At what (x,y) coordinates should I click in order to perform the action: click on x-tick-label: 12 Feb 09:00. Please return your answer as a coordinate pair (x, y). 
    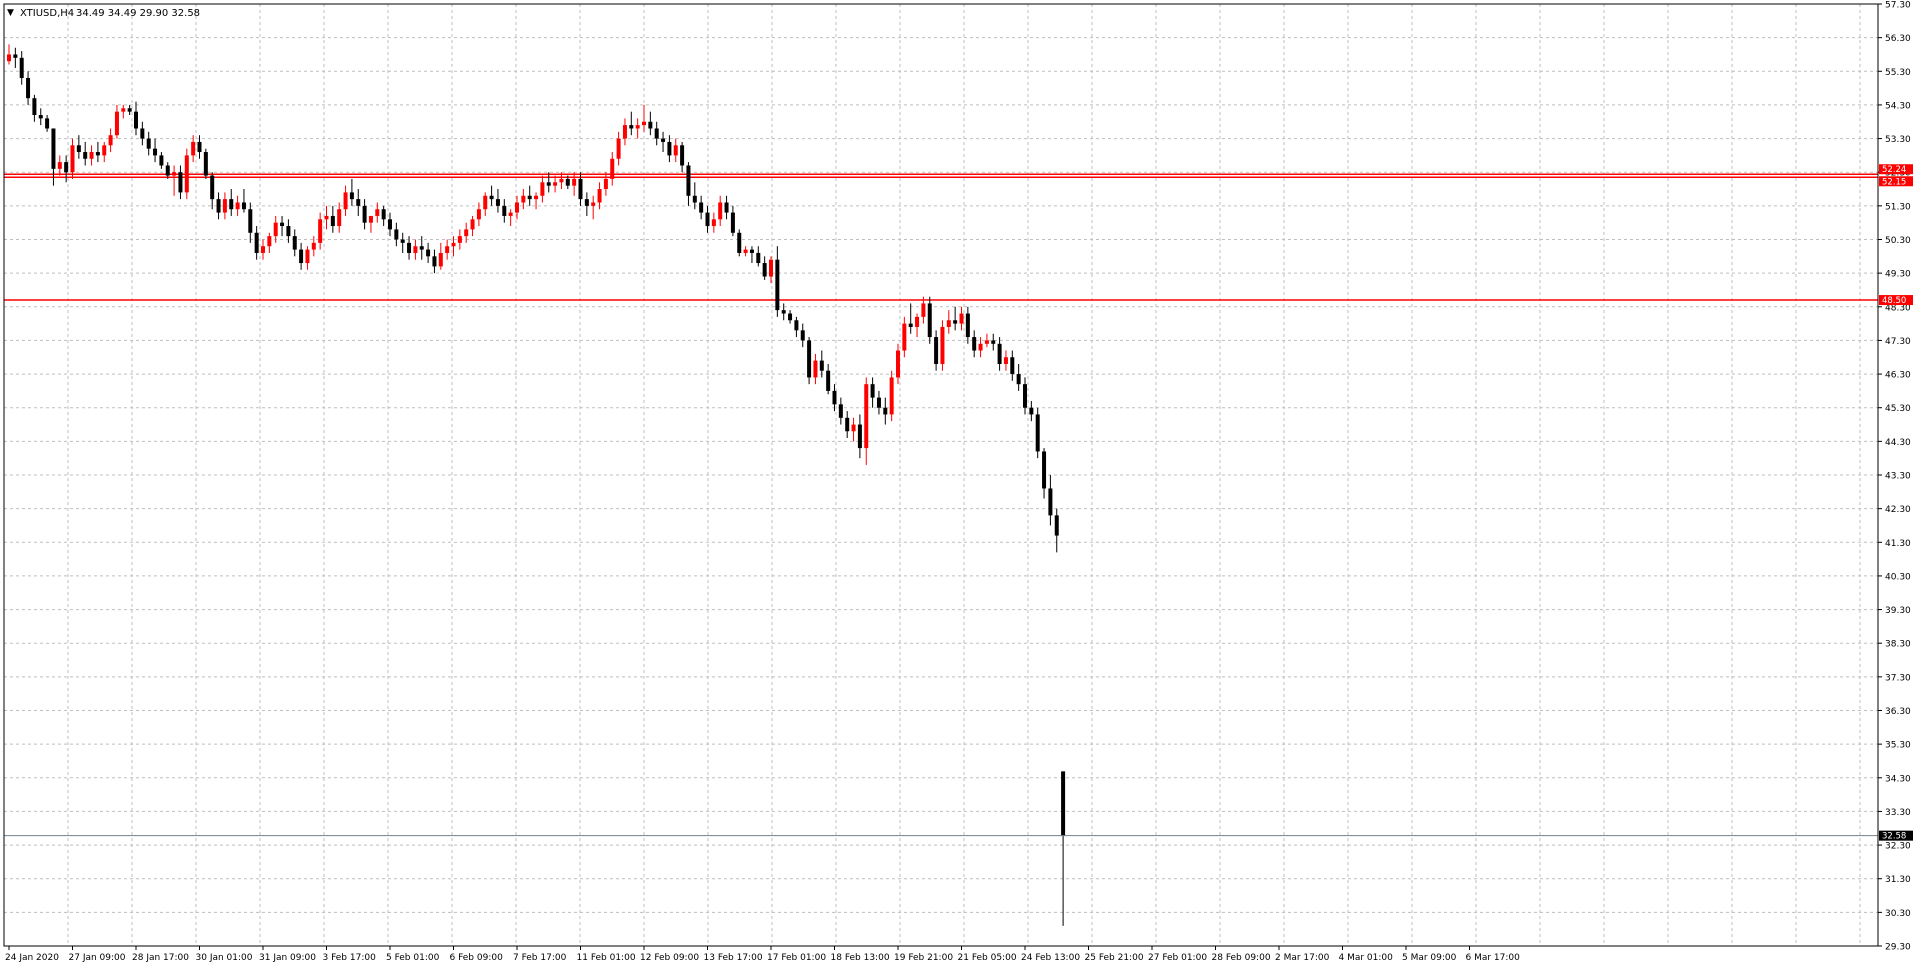
    Looking at the image, I should click on (669, 958).